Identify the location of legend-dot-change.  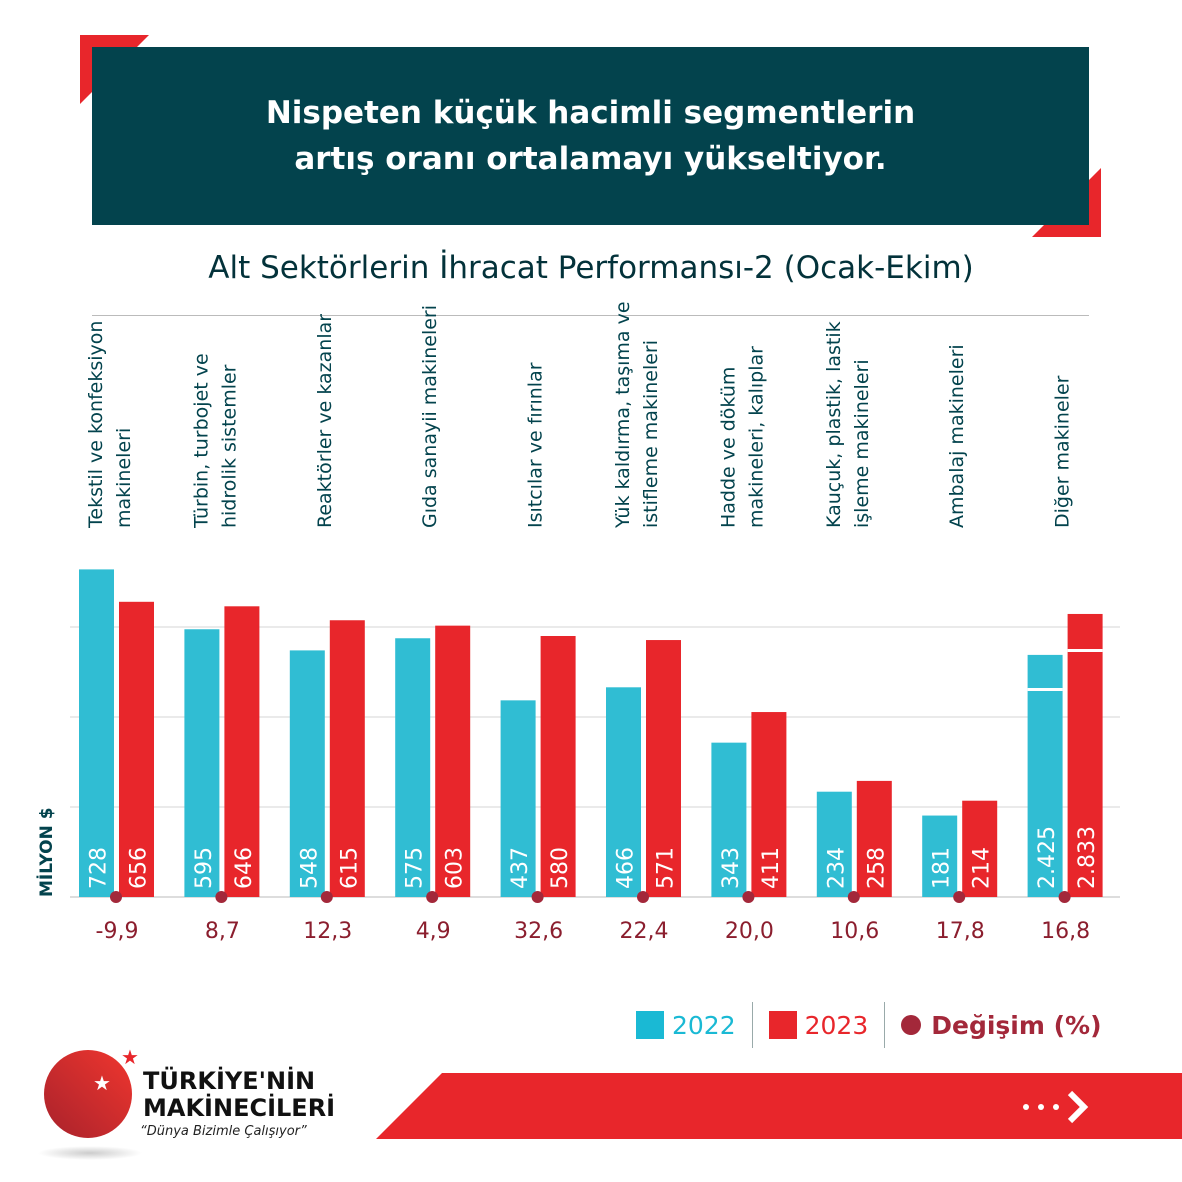
(911, 1025).